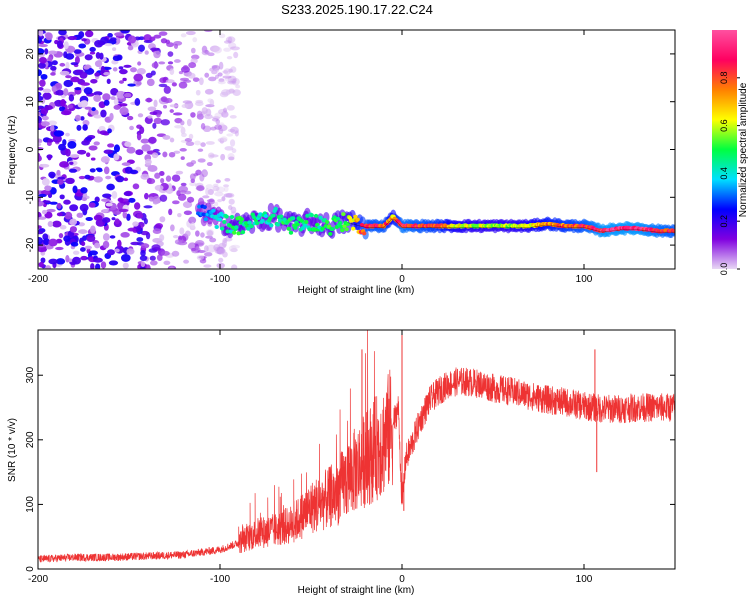 Image resolution: width=750 pixels, height=600 pixels. What do you see at coordinates (724, 269) in the screenshot?
I see `colorbar-tick-label: 0.0` at bounding box center [724, 269].